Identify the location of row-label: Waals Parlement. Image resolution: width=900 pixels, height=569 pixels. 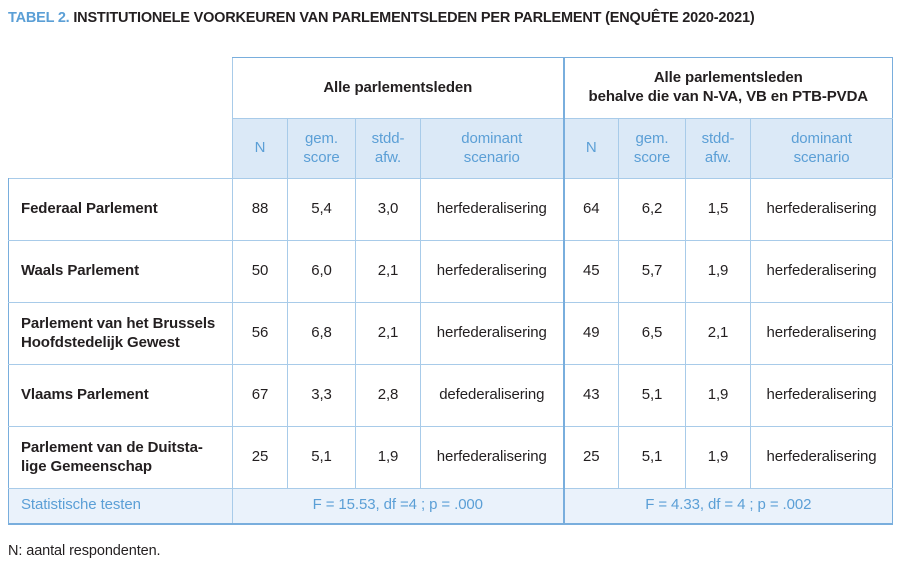
(120, 271).